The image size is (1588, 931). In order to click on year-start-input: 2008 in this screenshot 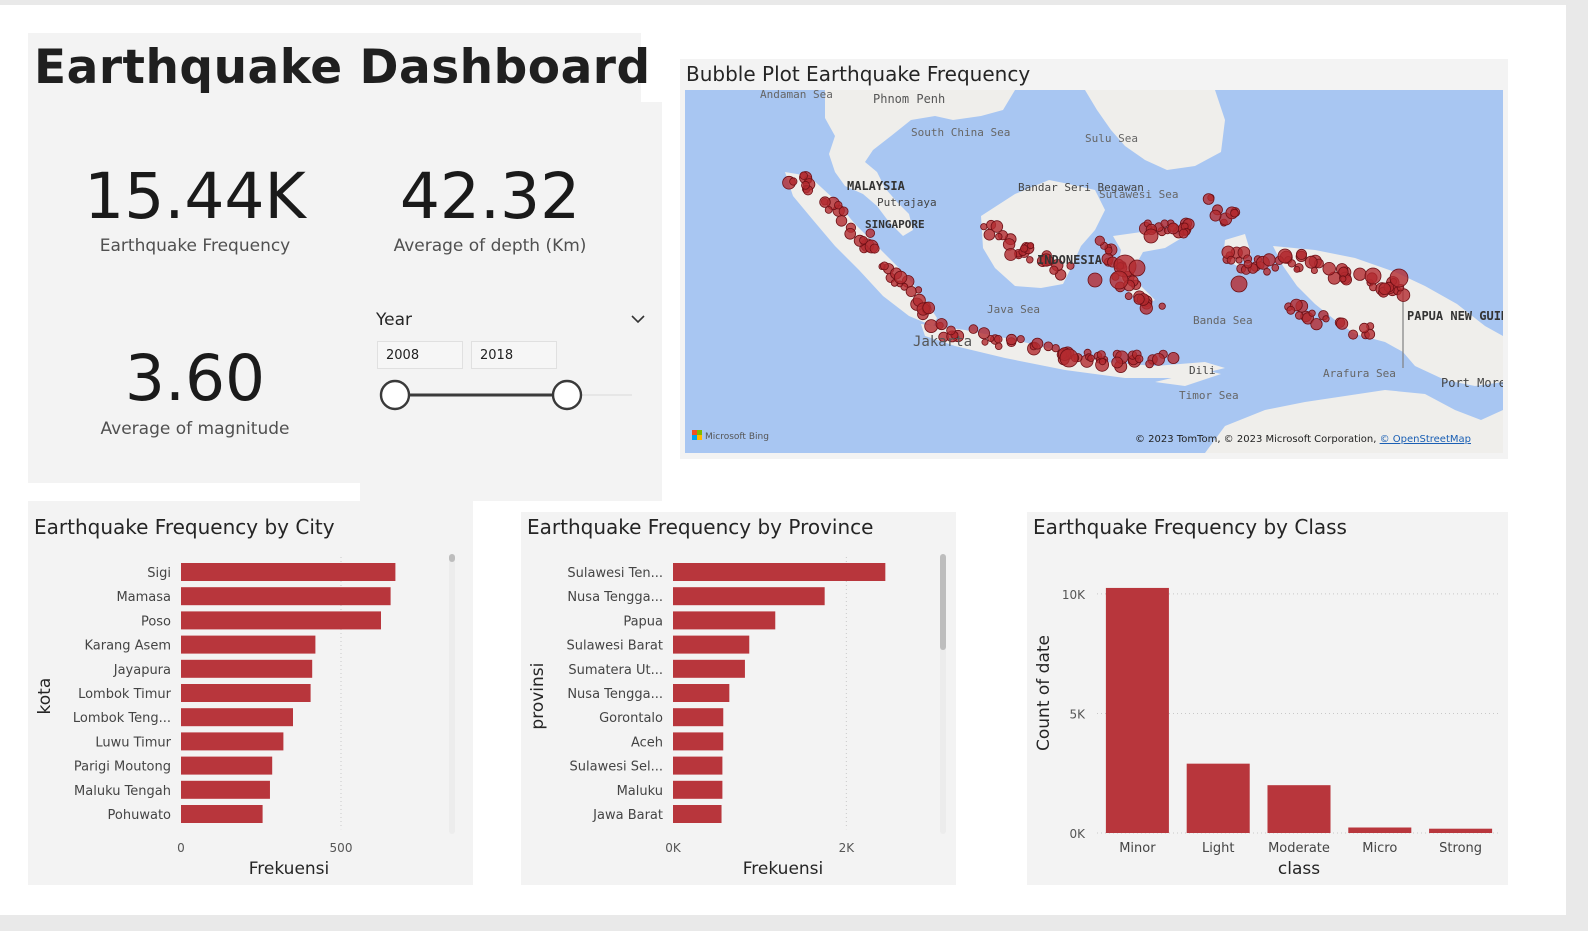, I will do `click(420, 355)`.